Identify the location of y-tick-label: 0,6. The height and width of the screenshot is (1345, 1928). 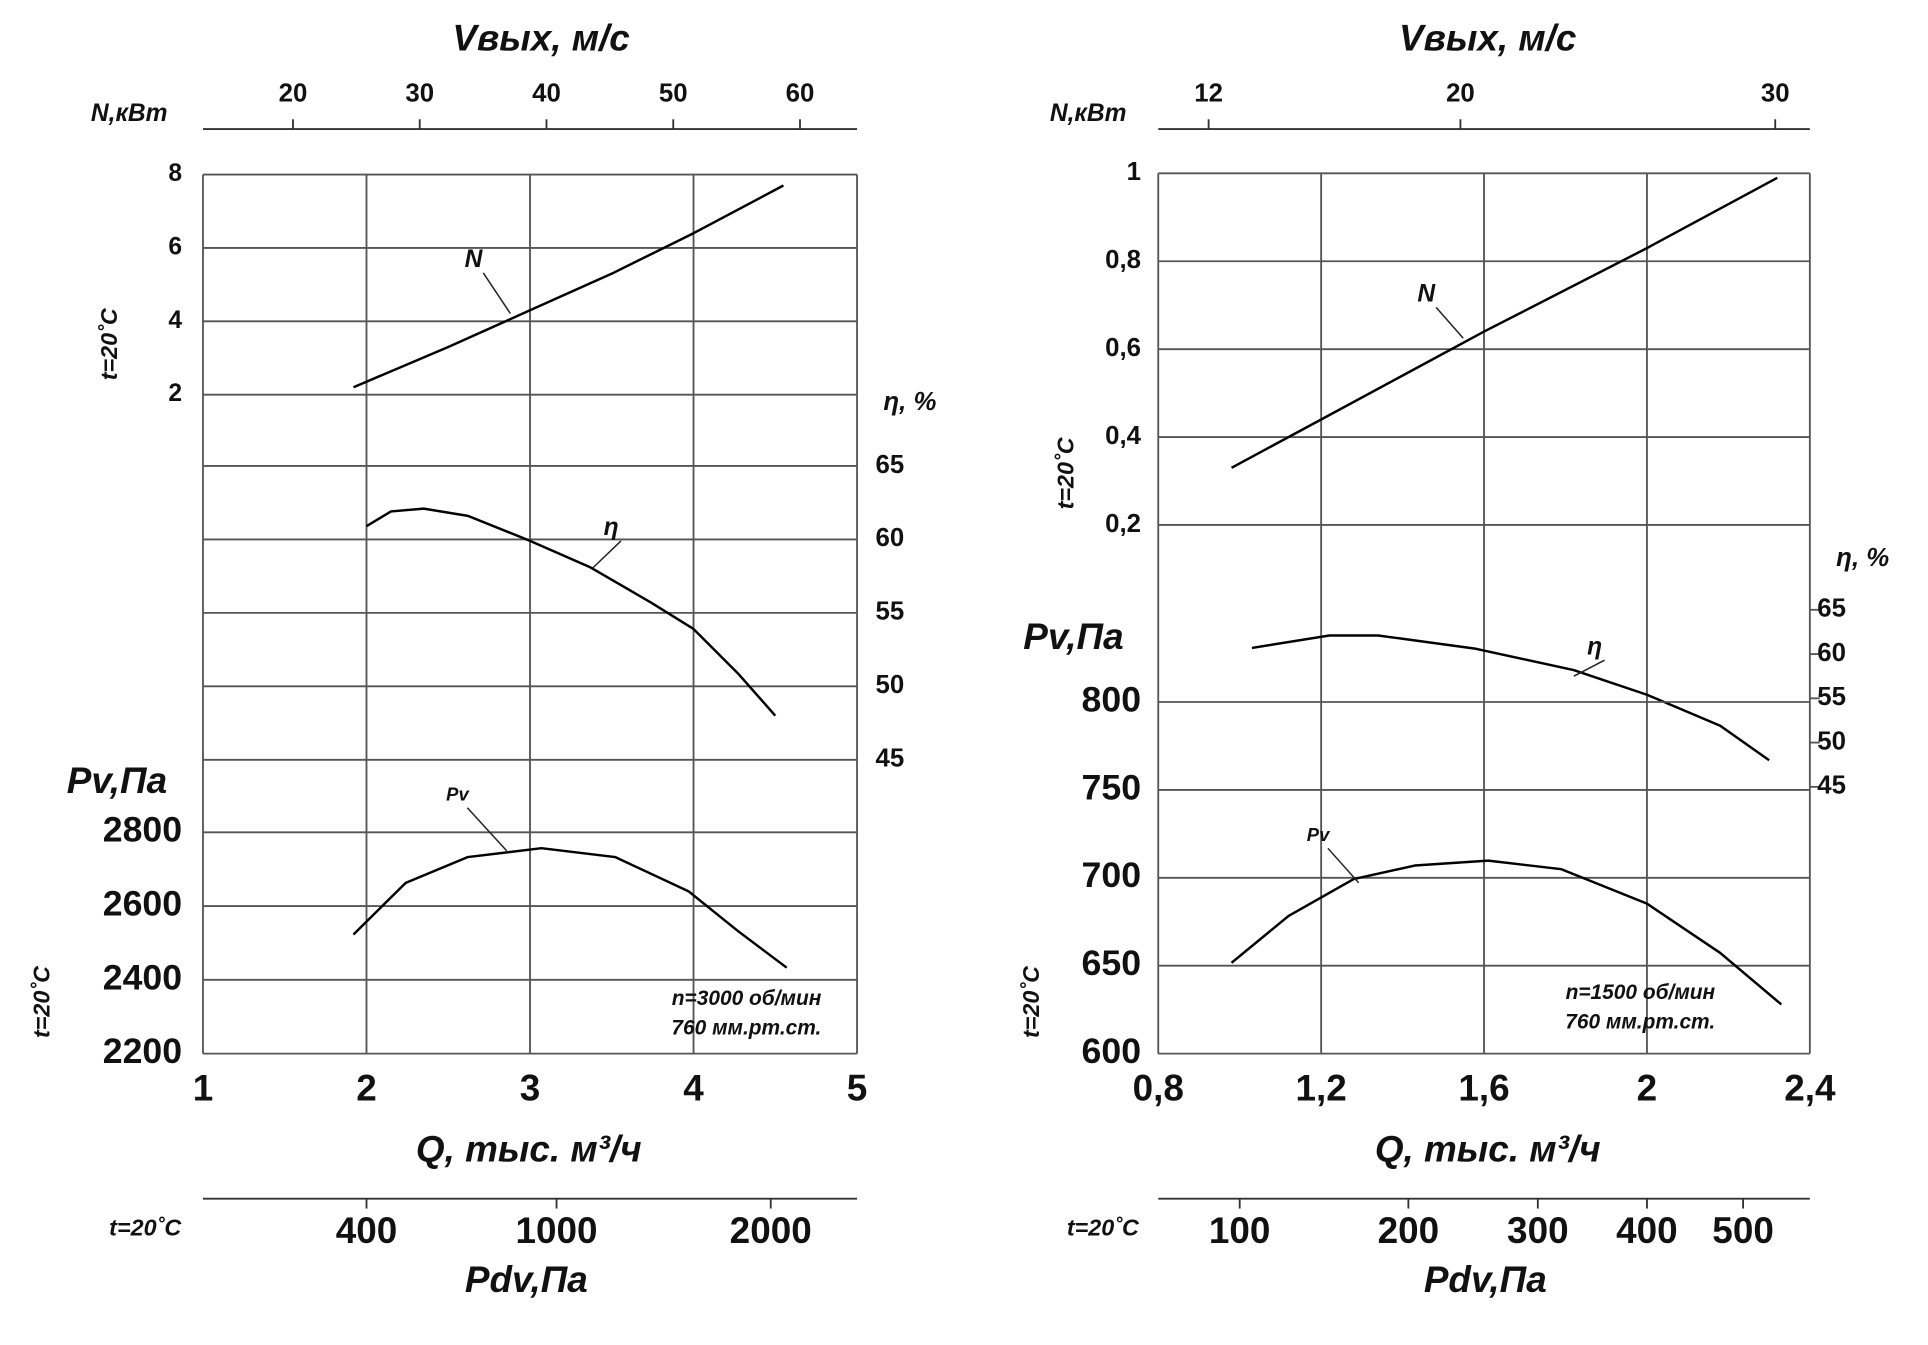
(1123, 348).